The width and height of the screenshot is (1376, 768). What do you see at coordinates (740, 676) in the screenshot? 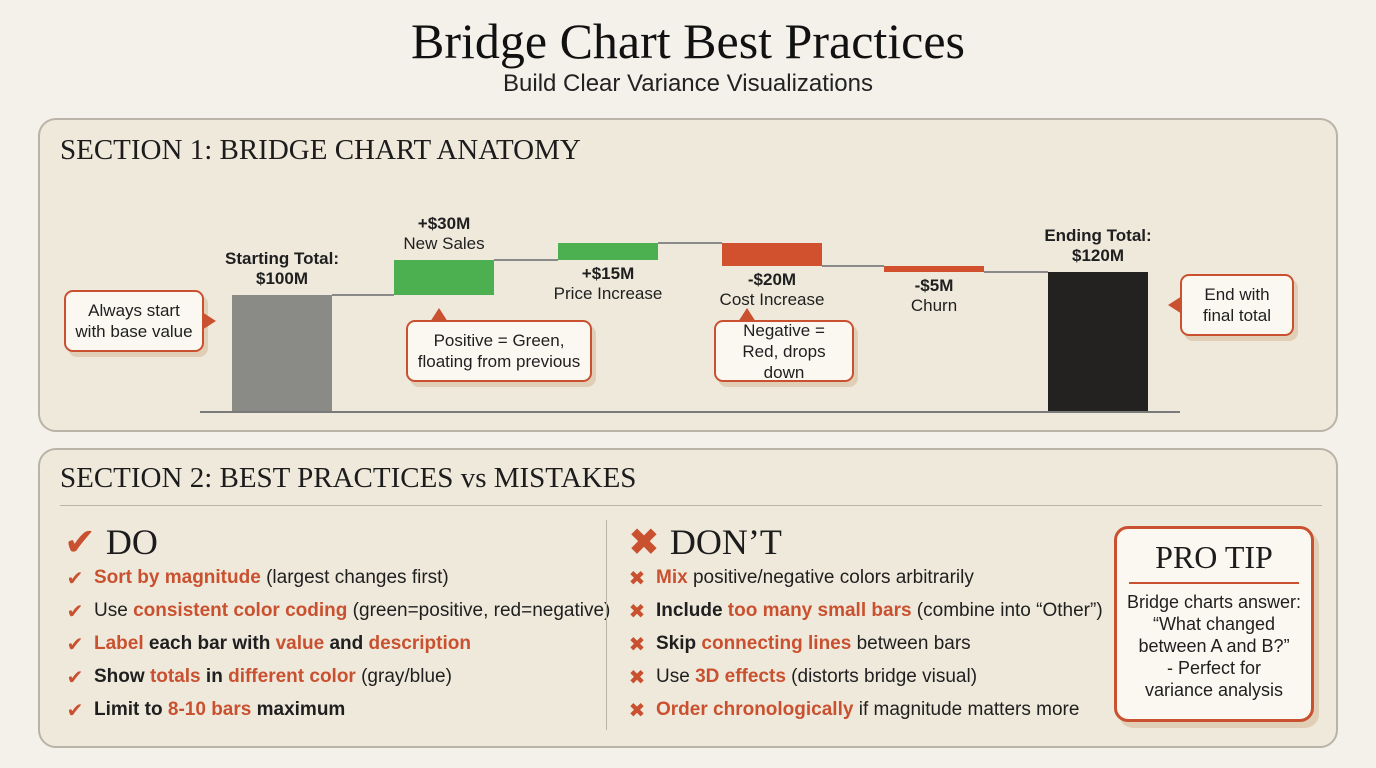
I see `item-text-segment: 3D effects` at bounding box center [740, 676].